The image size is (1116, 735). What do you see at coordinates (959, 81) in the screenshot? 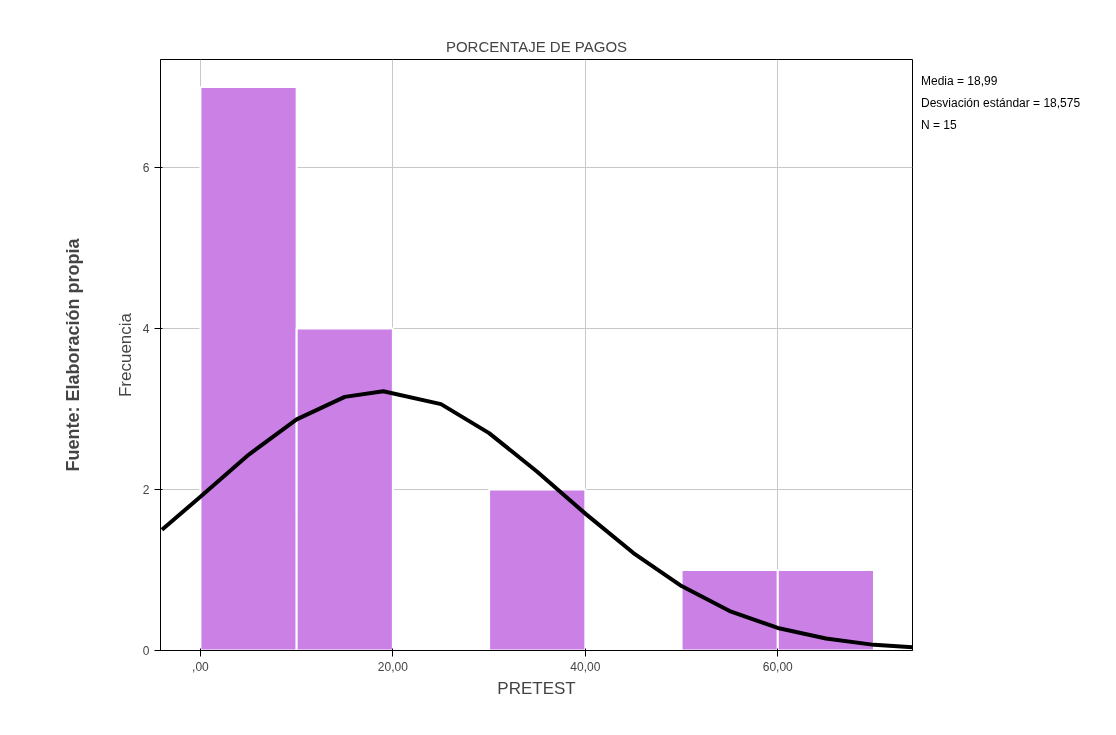
I see `text: Media = 18,99` at bounding box center [959, 81].